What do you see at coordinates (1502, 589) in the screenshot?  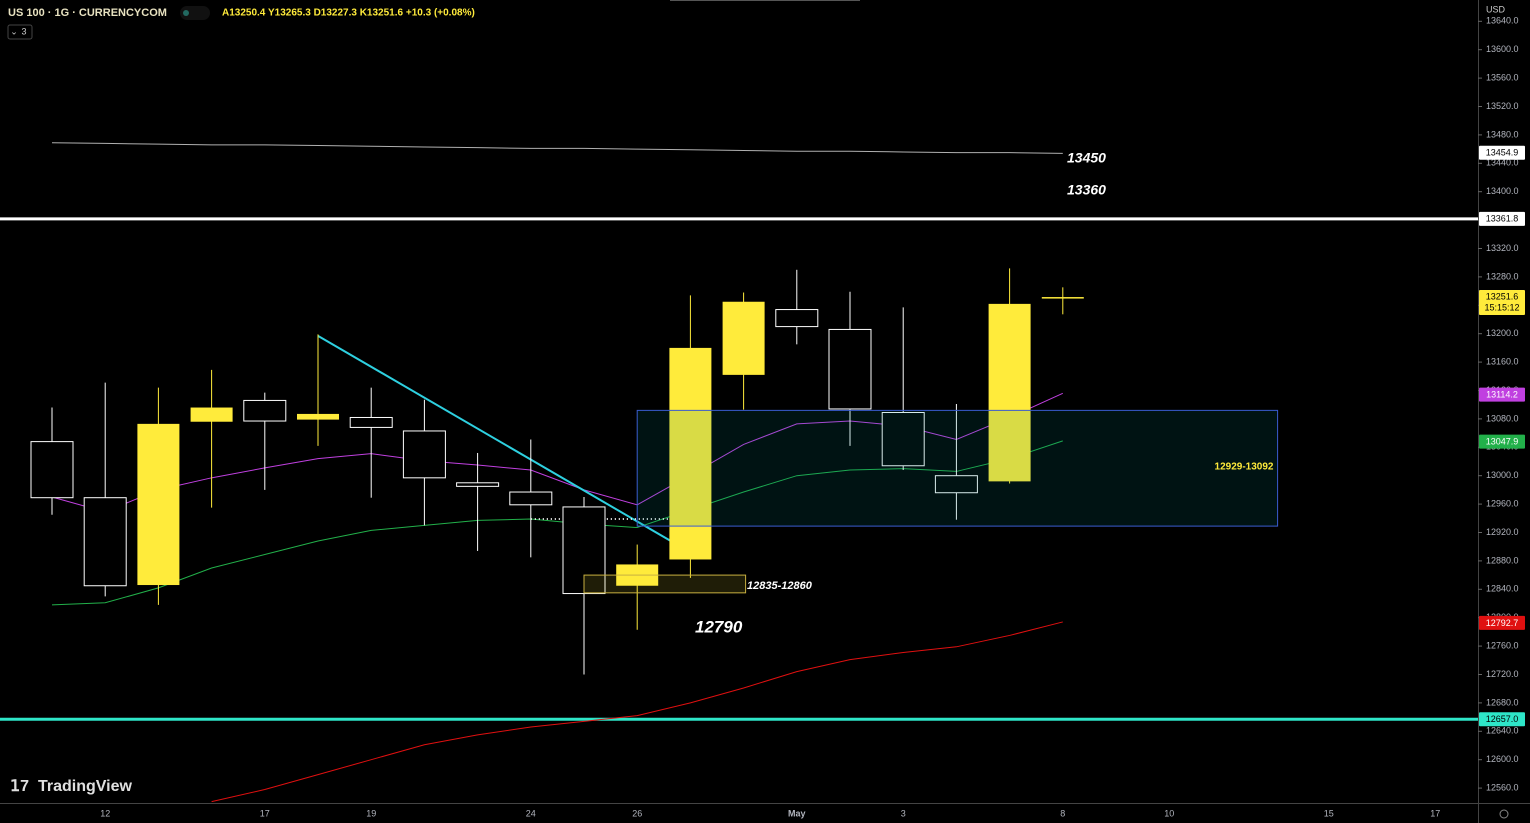 I see `y-tick-label: 12840.0` at bounding box center [1502, 589].